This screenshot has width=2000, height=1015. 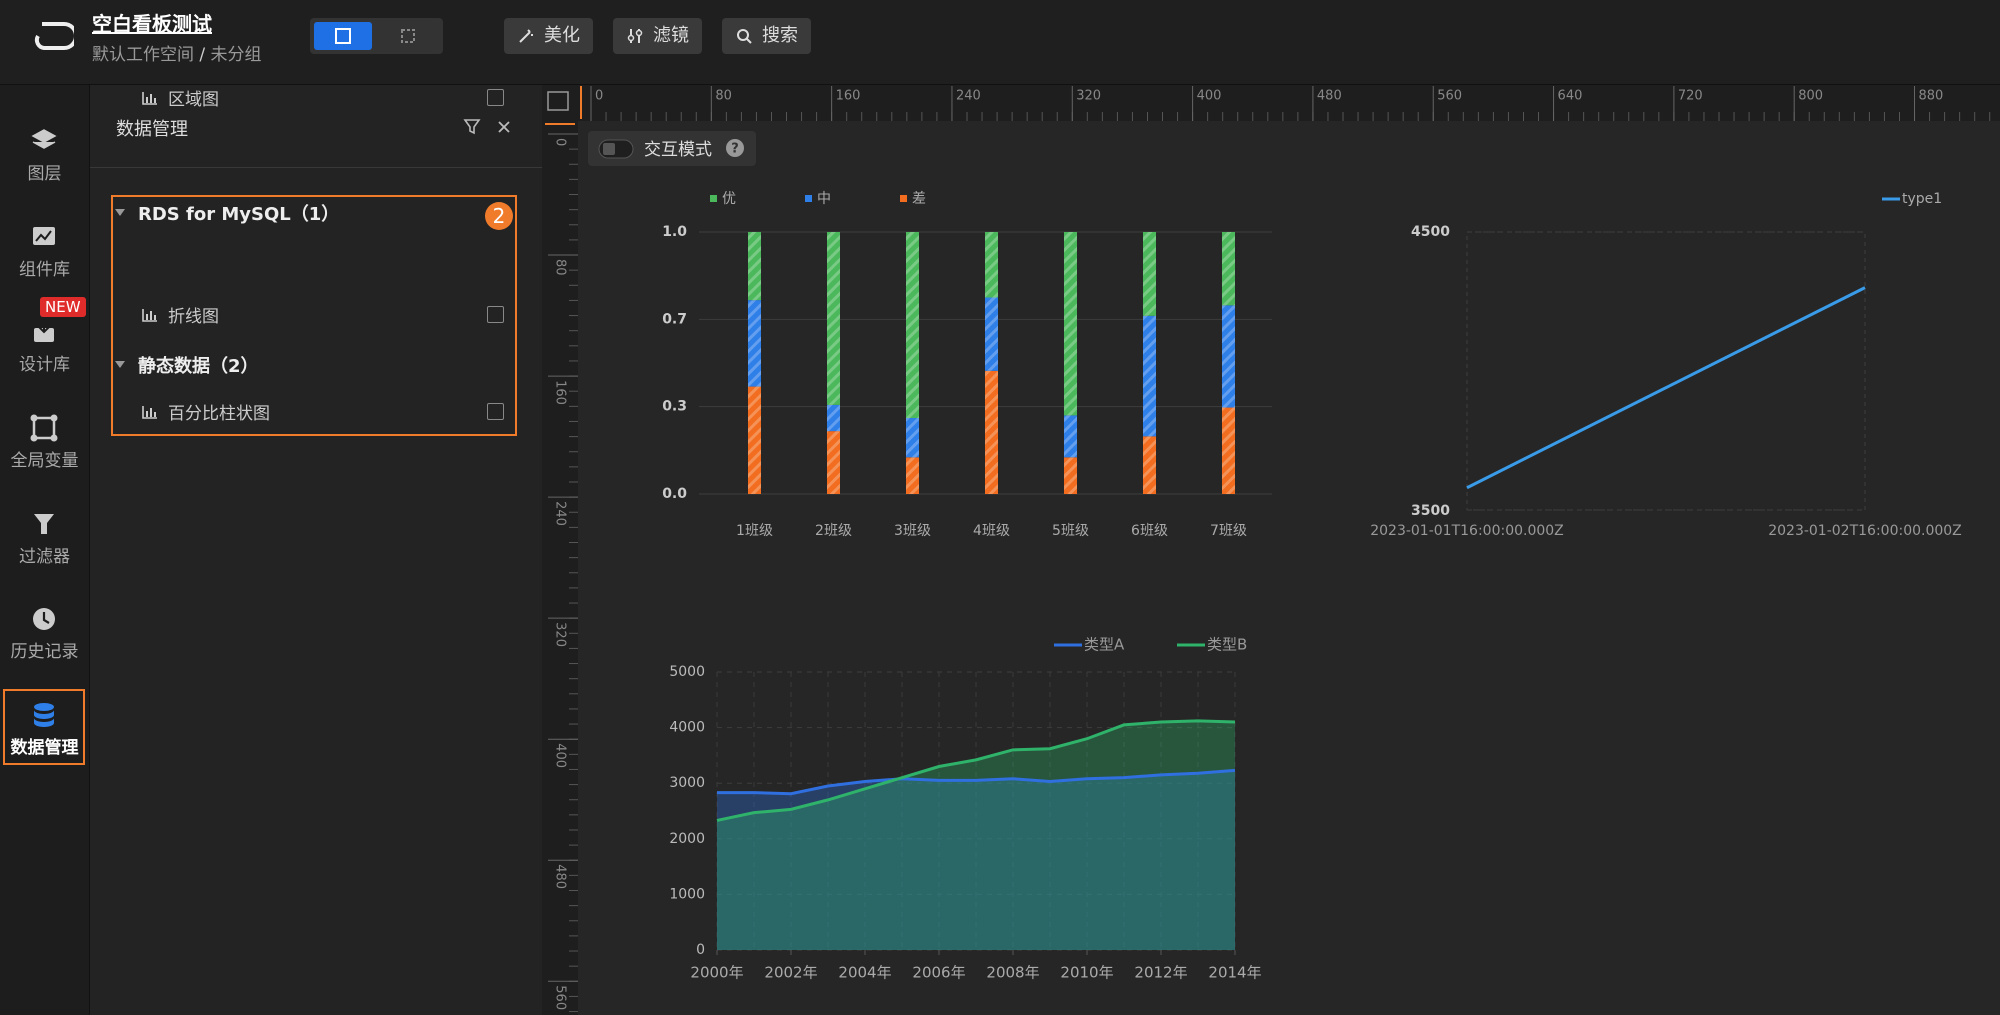 What do you see at coordinates (376, 36) in the screenshot?
I see `mode-switch` at bounding box center [376, 36].